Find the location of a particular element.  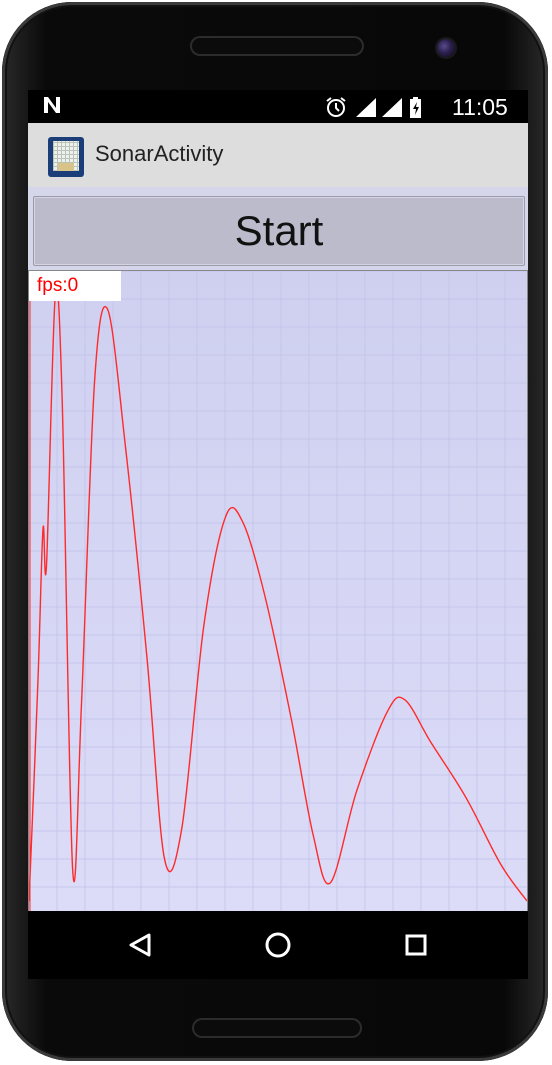

start-button: Start is located at coordinates (279, 231).